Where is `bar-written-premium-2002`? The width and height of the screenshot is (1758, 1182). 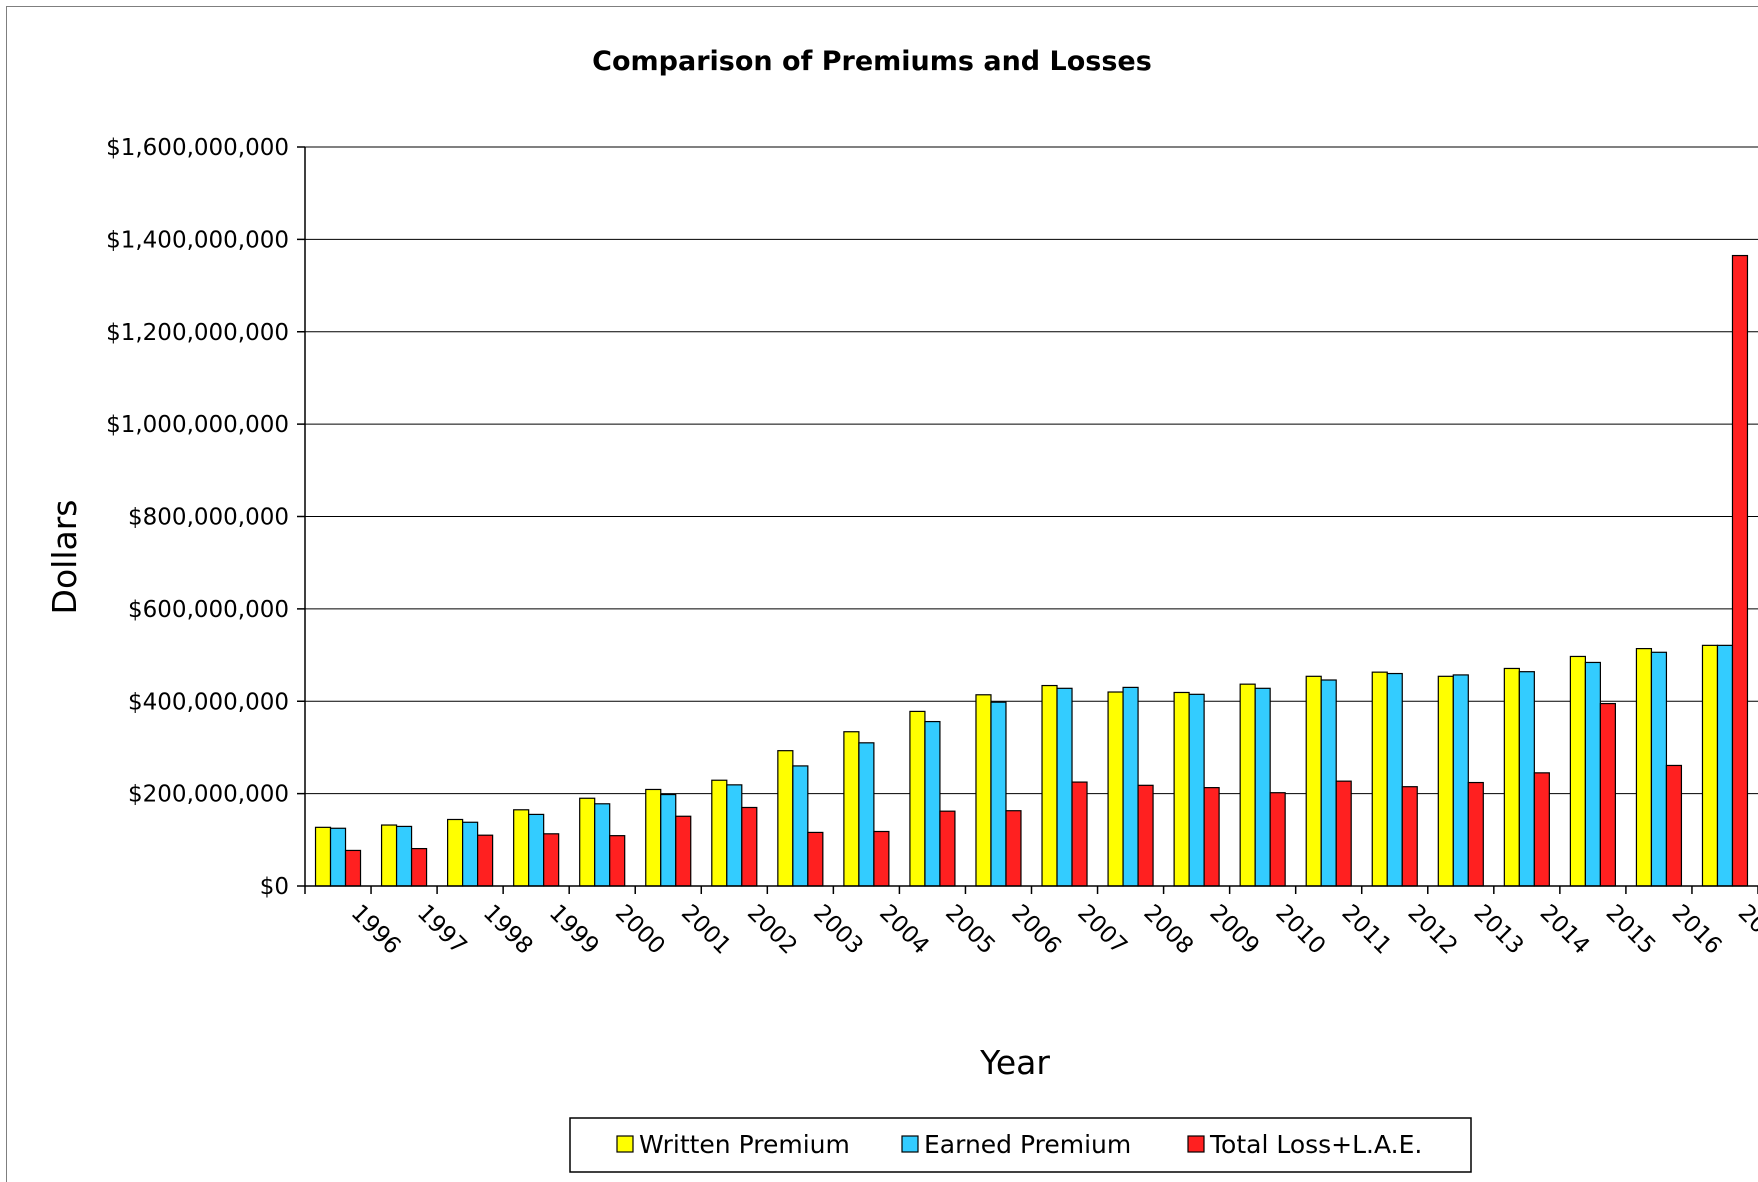 bar-written-premium-2002 is located at coordinates (719, 833).